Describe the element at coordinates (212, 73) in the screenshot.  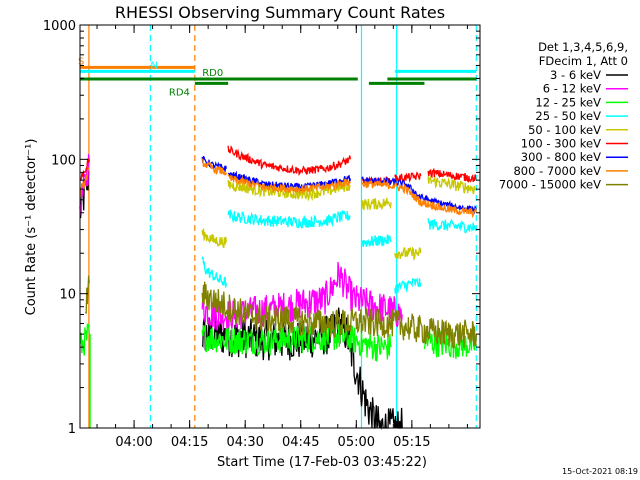
I see `flag-label-2: RD0` at that location.